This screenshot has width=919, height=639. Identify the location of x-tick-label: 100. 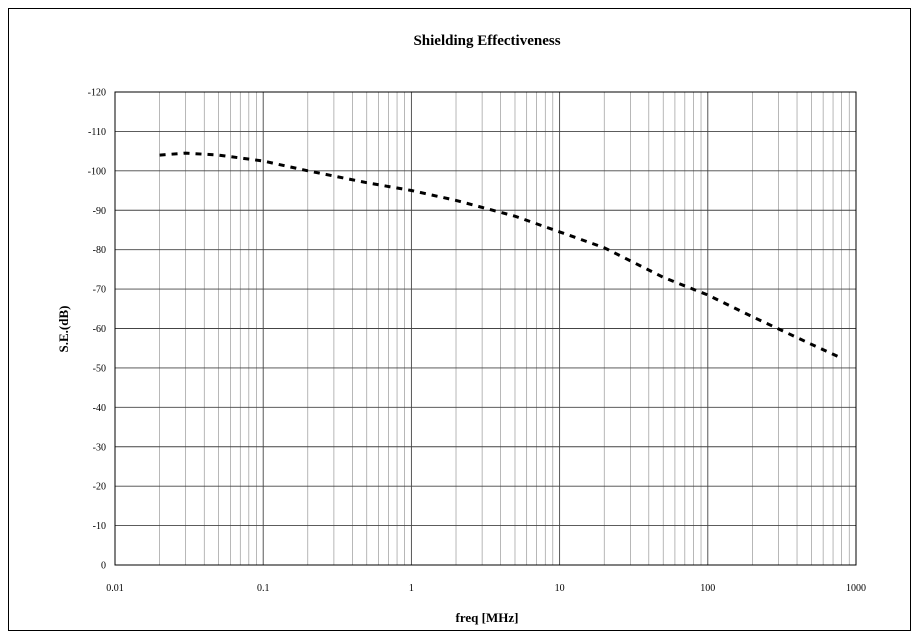
(707, 588).